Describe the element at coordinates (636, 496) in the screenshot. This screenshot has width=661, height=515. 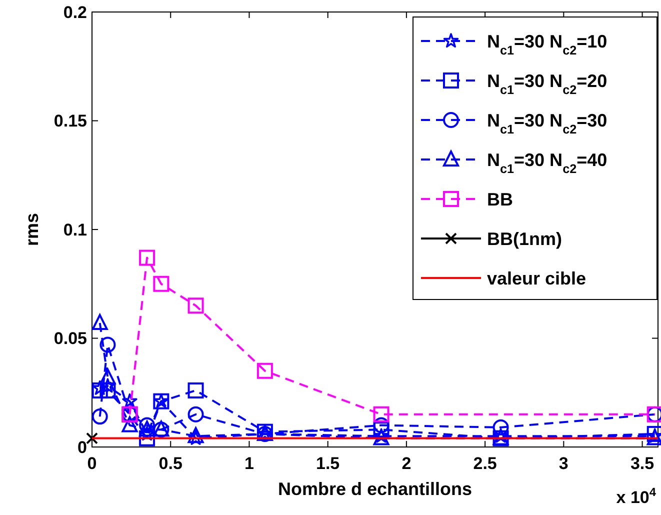
I see `text: x 10$^{4}$` at that location.